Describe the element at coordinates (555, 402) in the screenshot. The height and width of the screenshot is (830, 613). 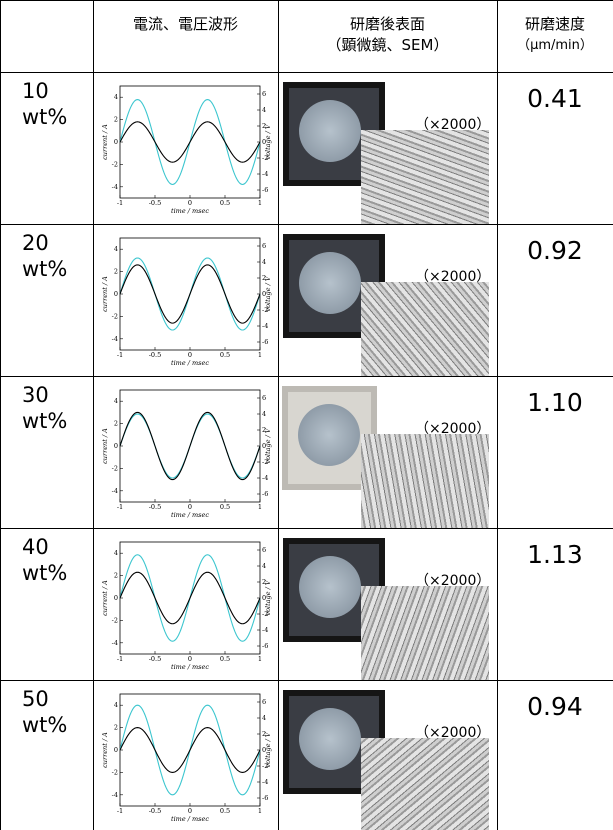
I see `rate-text: 1.10` at that location.